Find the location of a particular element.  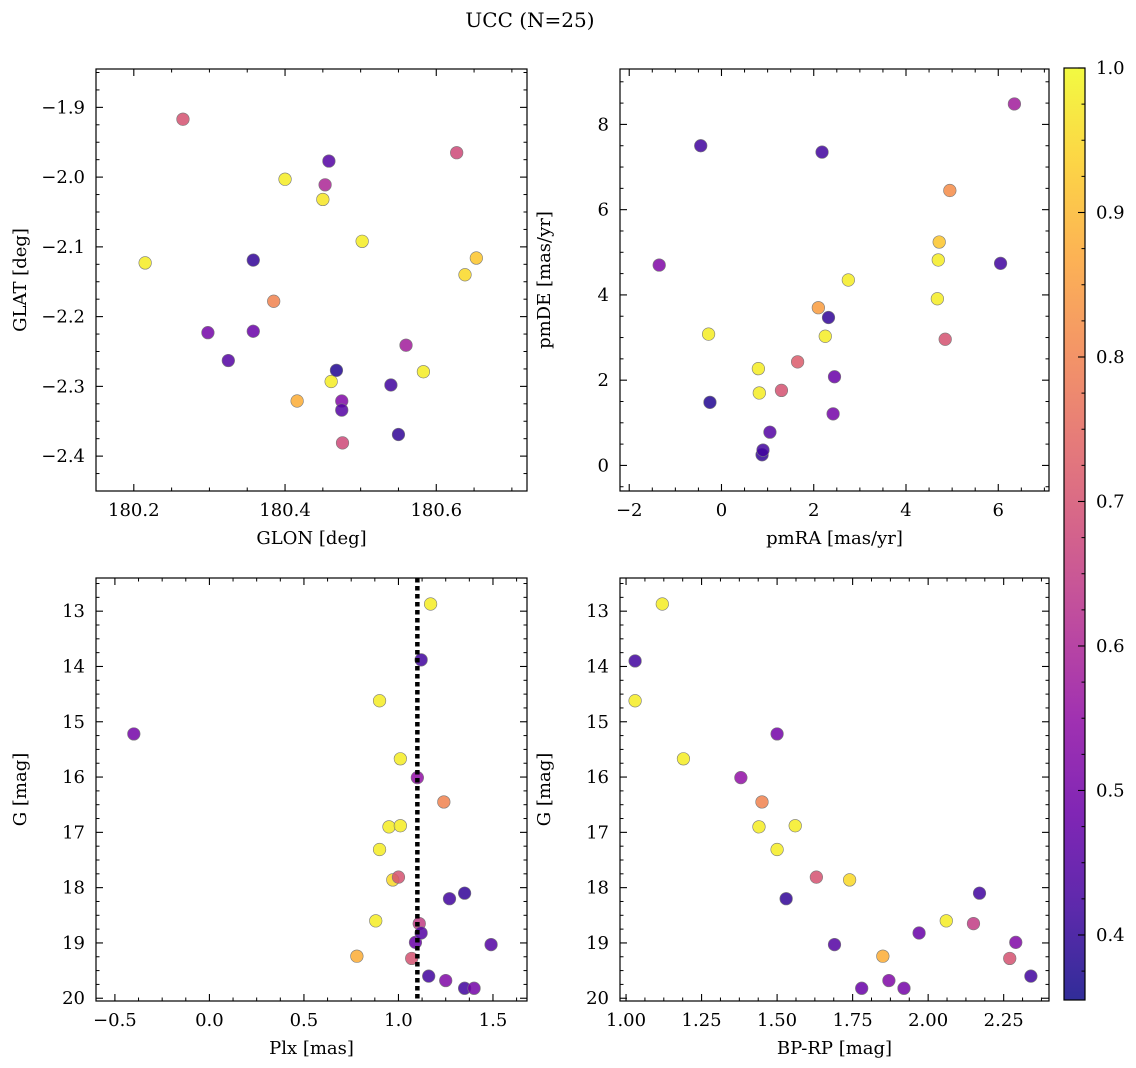

x-tick-label: 0.0 is located at coordinates (209, 1020).